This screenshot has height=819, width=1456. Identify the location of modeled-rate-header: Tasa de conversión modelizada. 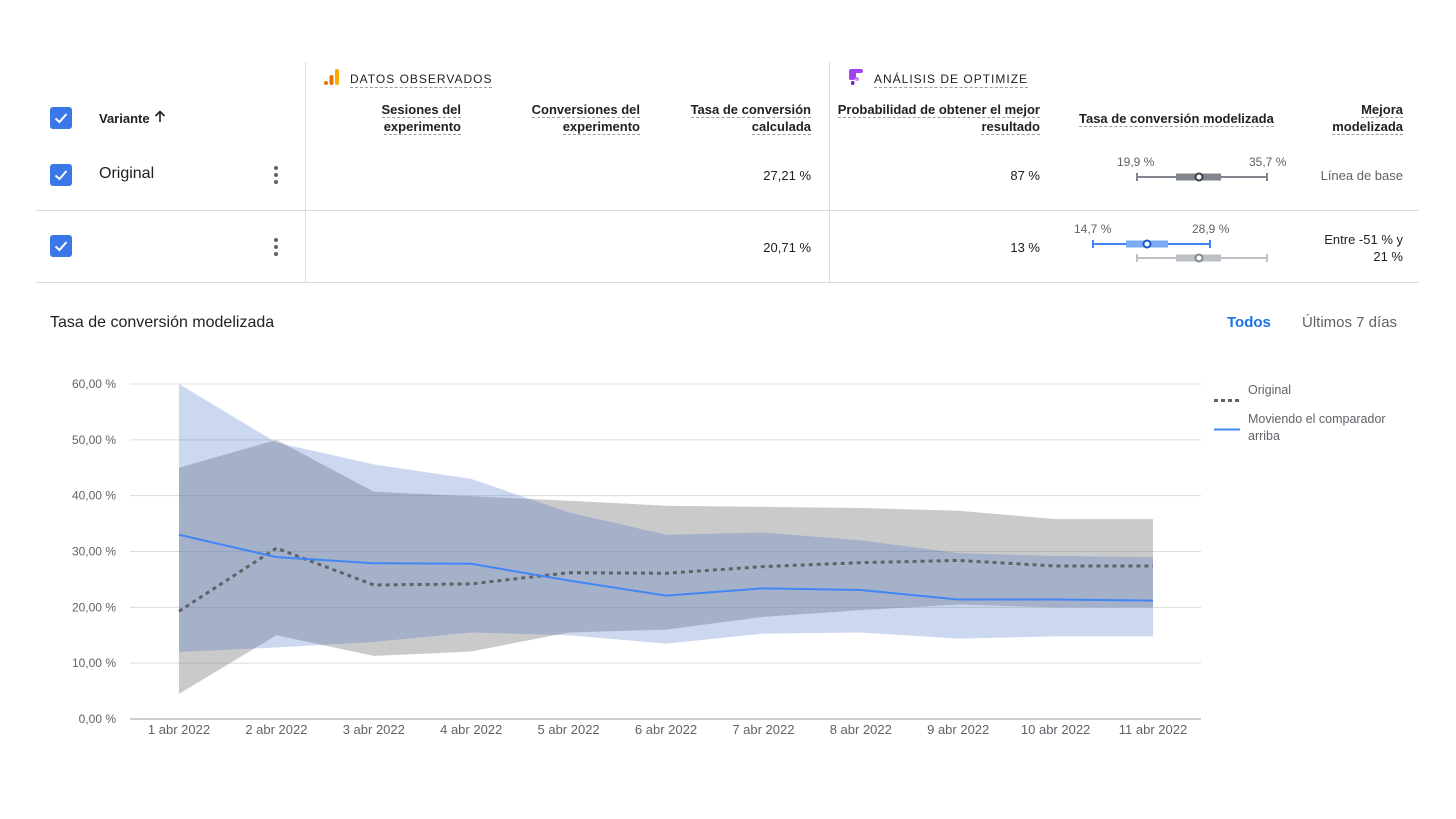
(1176, 118).